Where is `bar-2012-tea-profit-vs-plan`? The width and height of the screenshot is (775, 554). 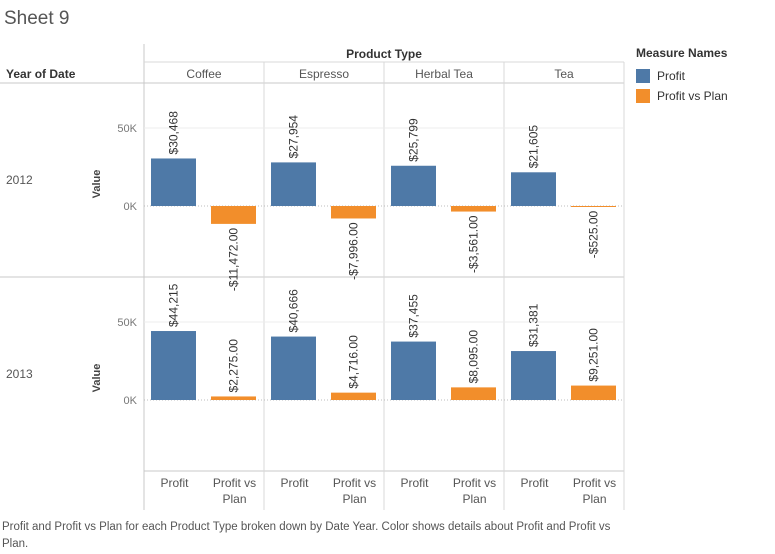
bar-2012-tea-profit-vs-plan is located at coordinates (593, 206).